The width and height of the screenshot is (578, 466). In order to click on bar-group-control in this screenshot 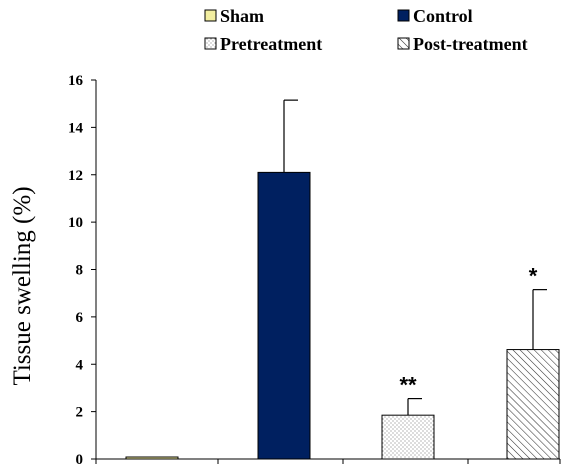, I will do `click(284, 279)`.